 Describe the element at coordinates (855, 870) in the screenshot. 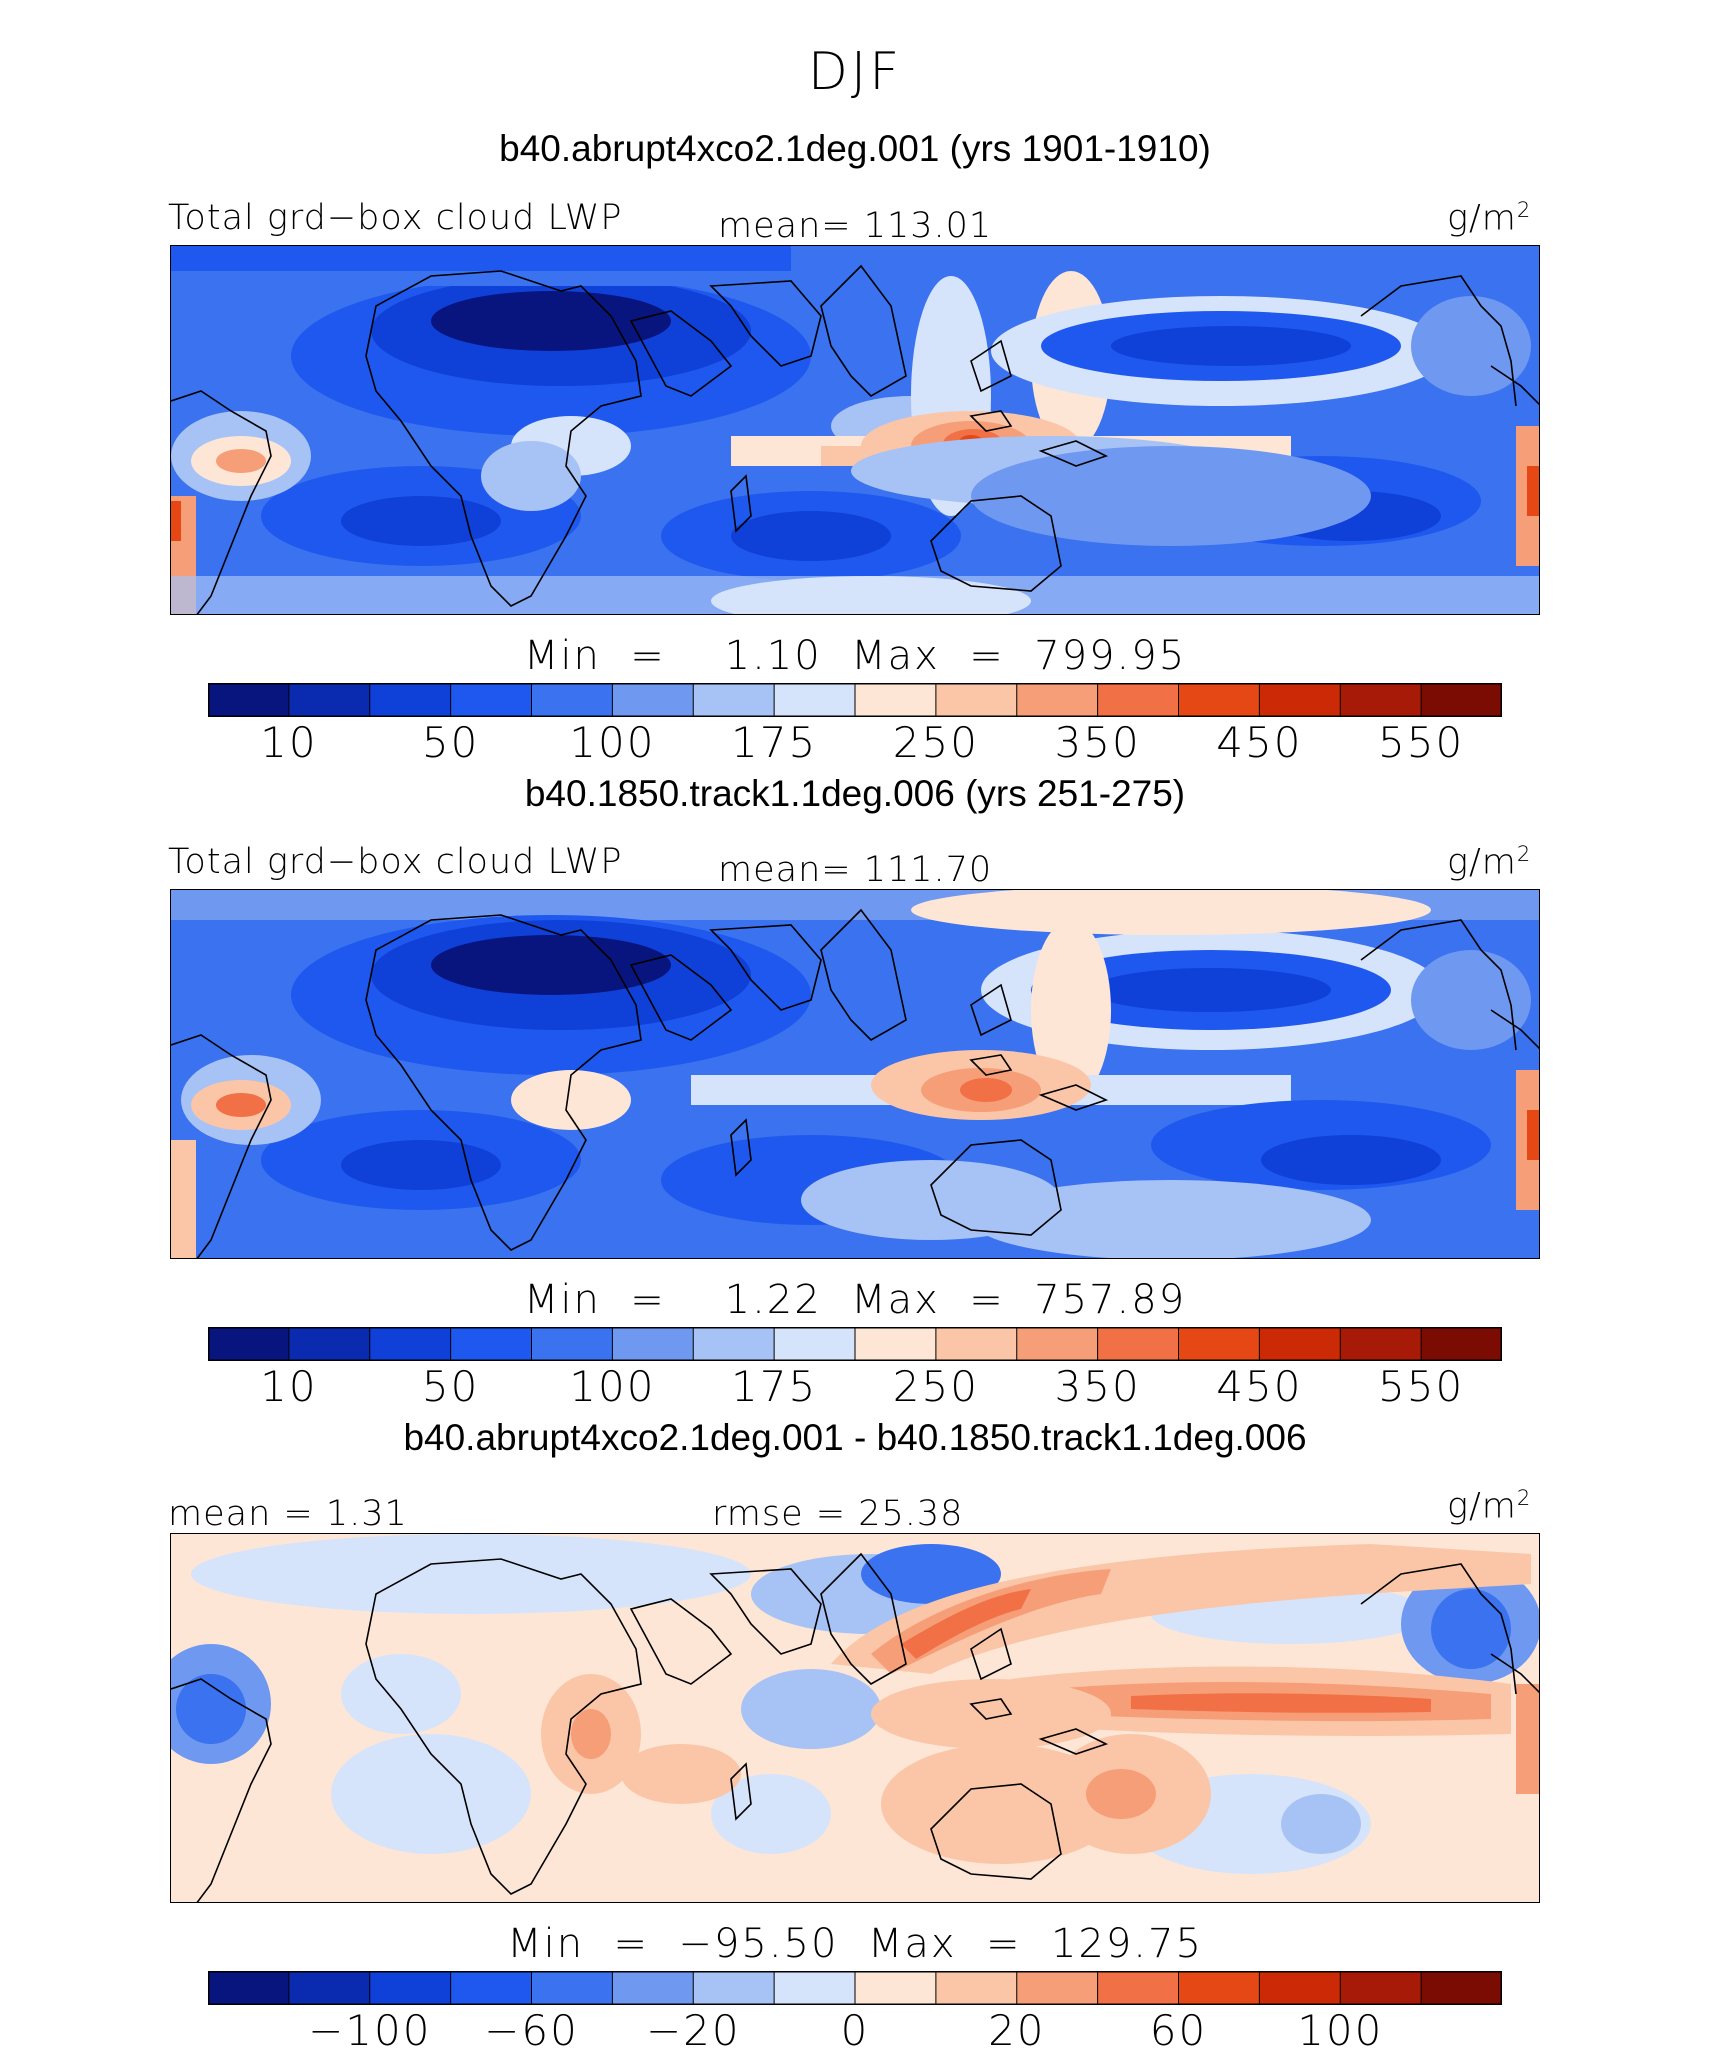

I see `panel-2-mean-label: mean= 111.70` at that location.